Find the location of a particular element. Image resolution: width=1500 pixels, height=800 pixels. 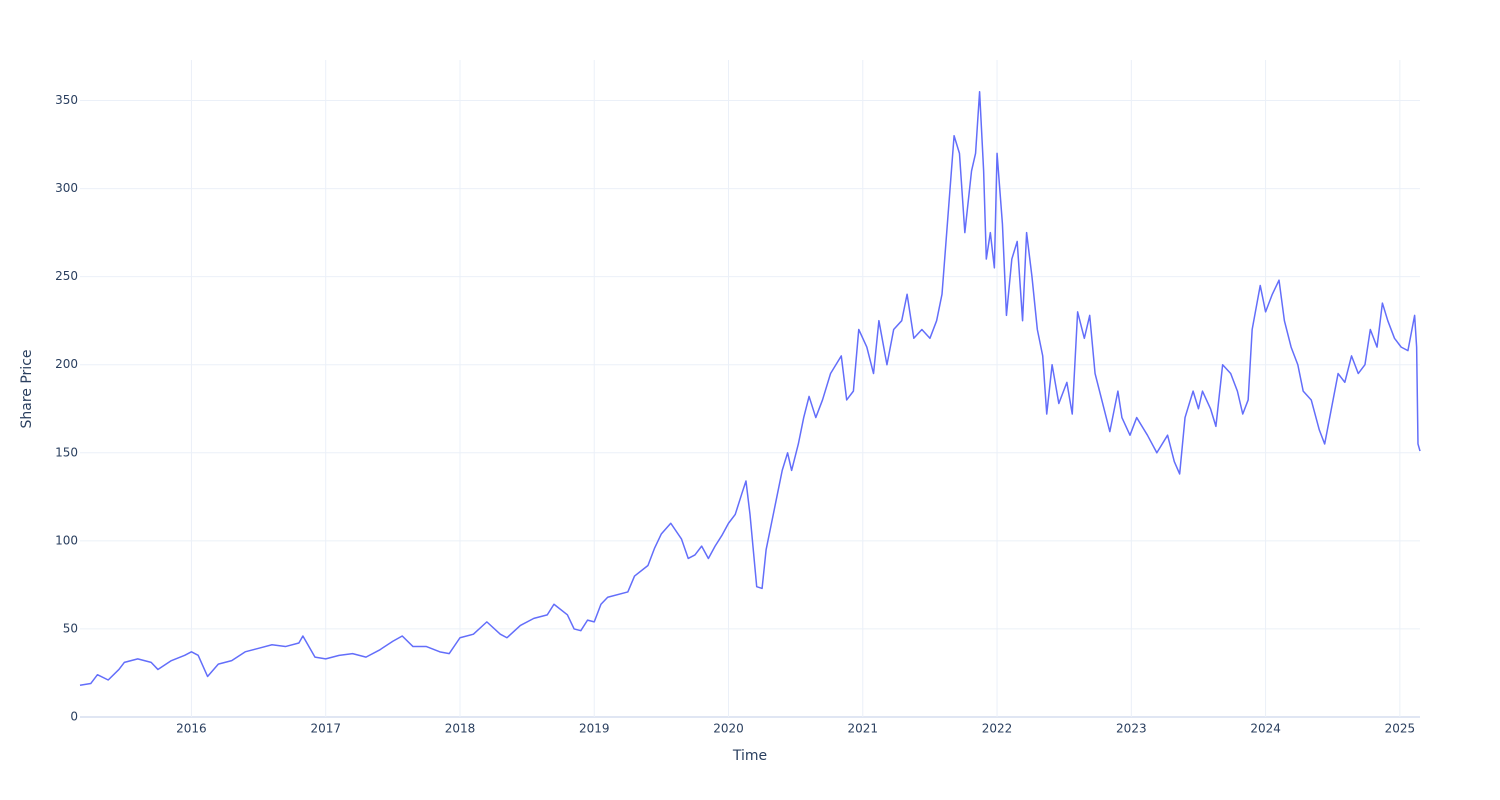

x-tick-label: 2017 is located at coordinates (325, 729).